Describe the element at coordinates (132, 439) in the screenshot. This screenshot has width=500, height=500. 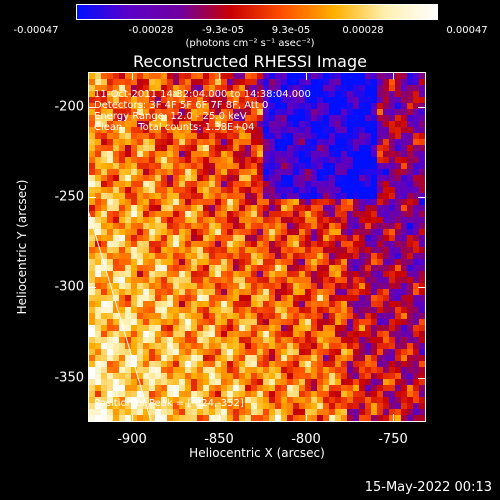
I see `x-tick-label: -900` at that location.